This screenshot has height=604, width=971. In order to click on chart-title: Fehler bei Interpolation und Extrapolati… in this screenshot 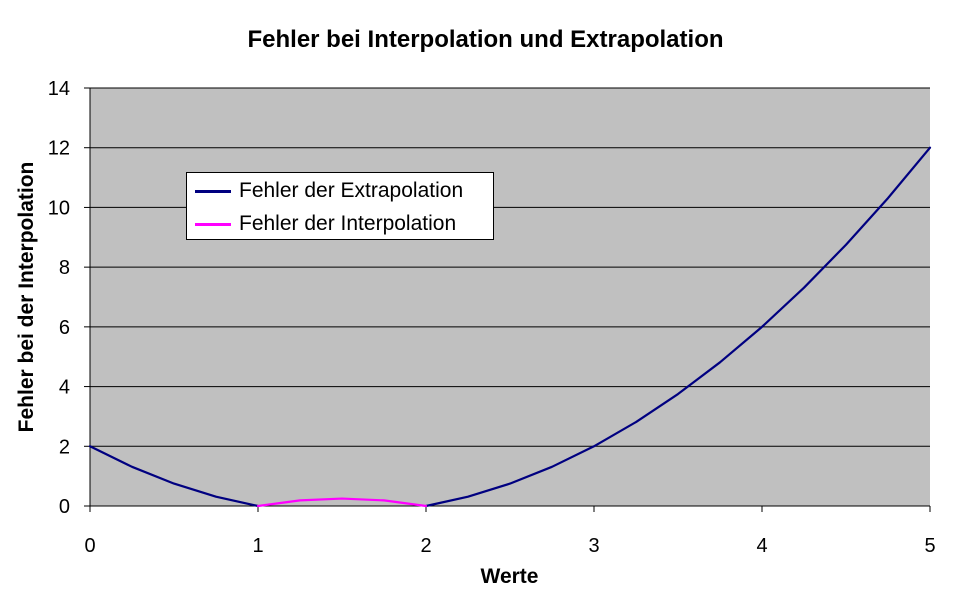, I will do `click(485, 39)`.